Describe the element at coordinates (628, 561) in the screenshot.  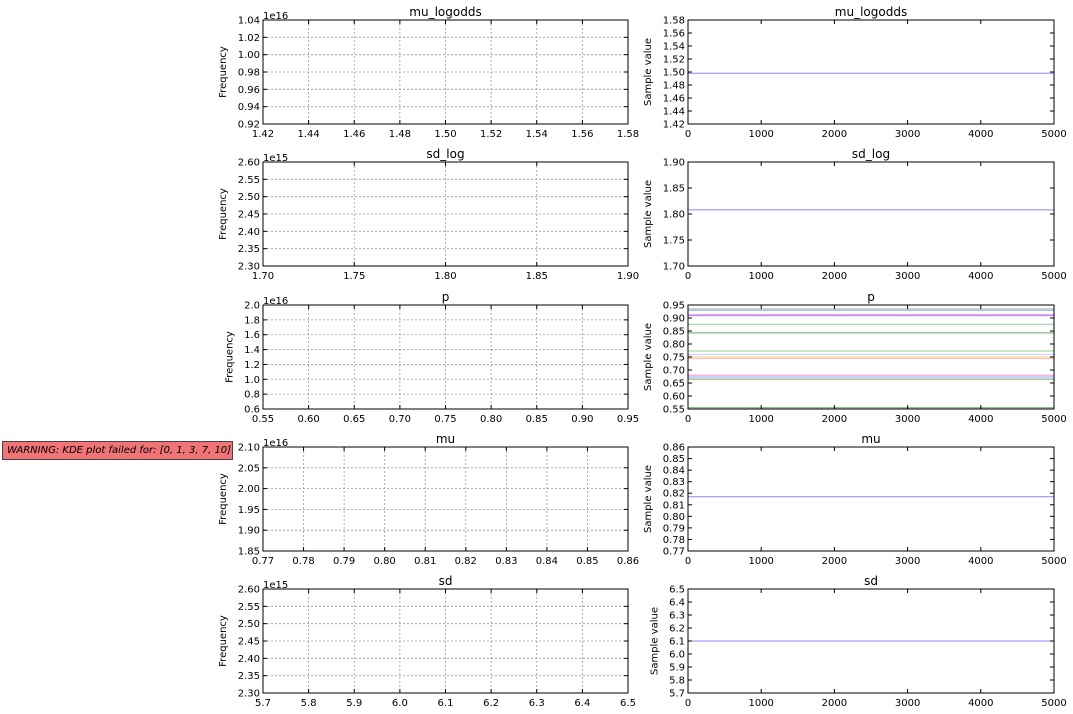
I see `x-tick-label: 0.86` at that location.